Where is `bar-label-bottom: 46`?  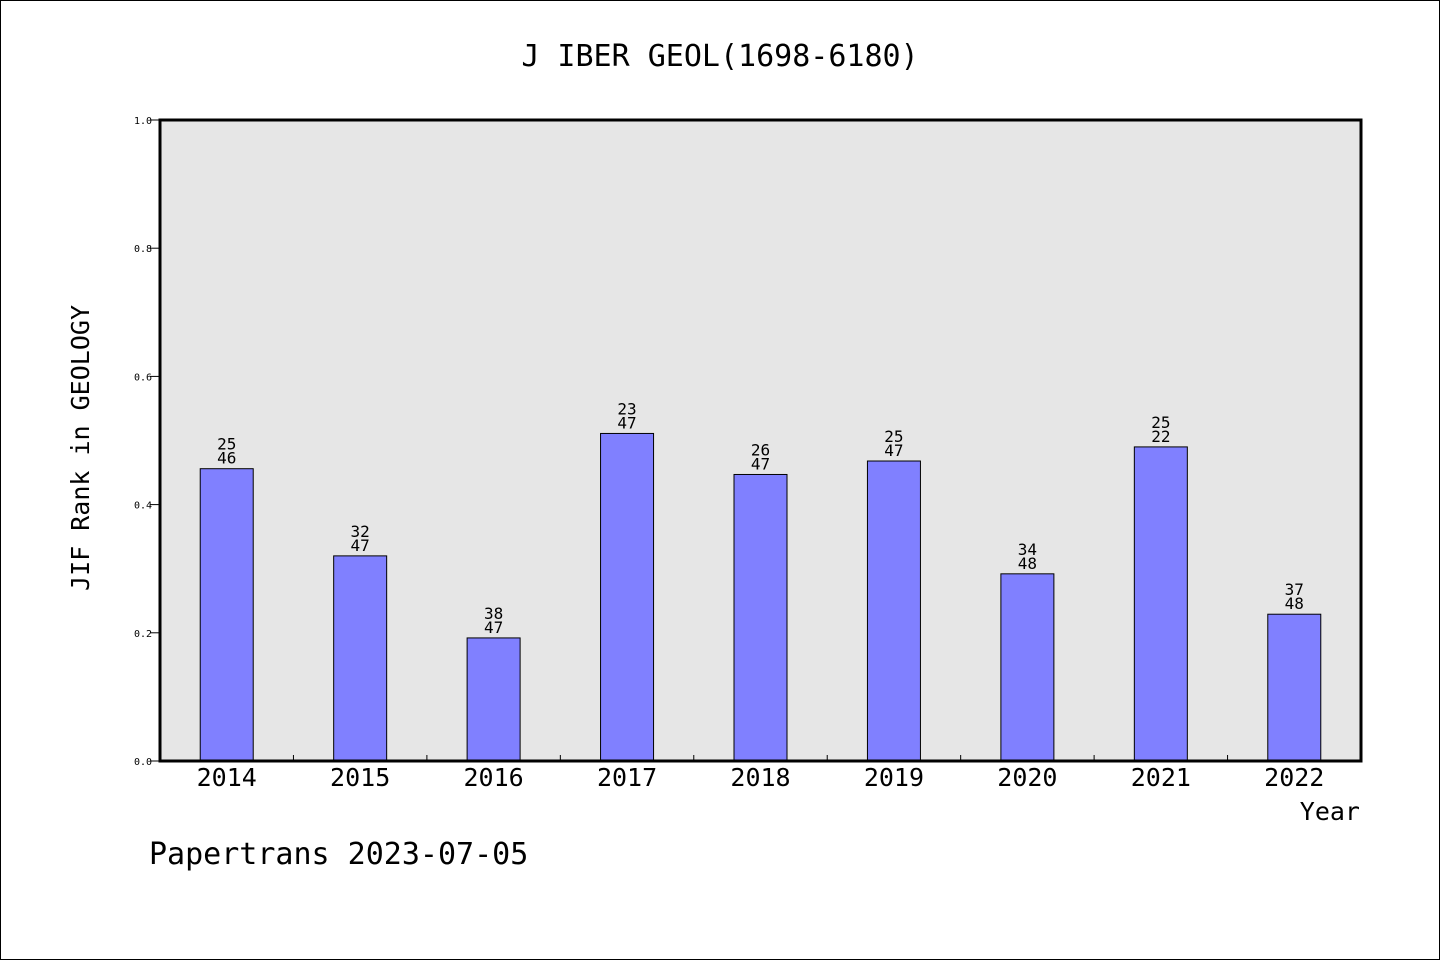
bar-label-bottom: 46 is located at coordinates (226, 458).